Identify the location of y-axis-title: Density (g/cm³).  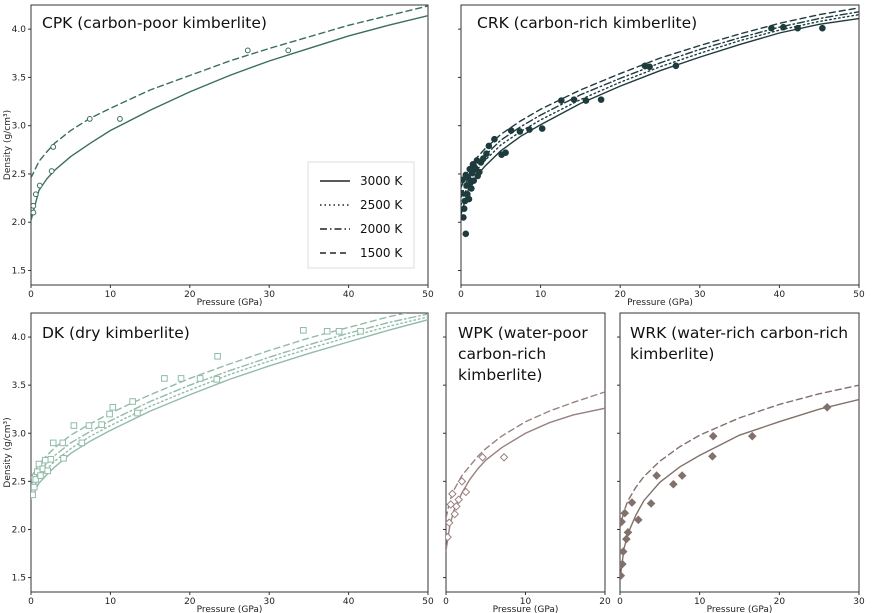
(8, 452).